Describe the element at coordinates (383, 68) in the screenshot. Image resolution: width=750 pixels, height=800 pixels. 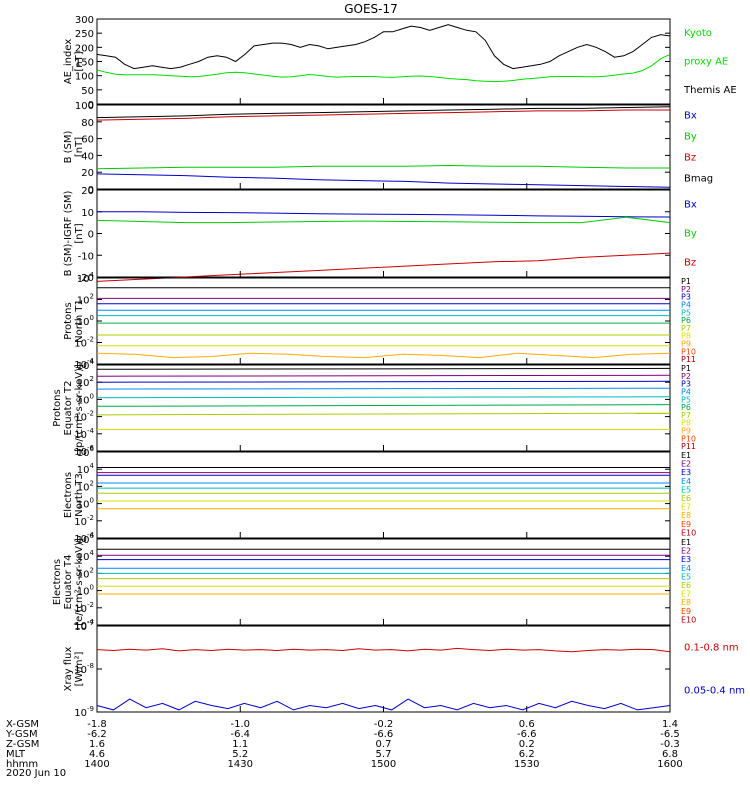
I see `series-line-kyoto-proxy-ae` at that location.